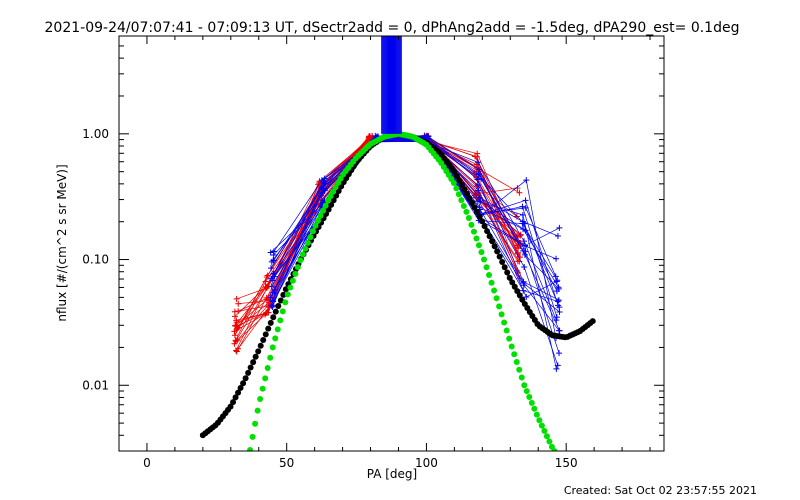 This screenshot has height=500, width=800. I want to click on x-axis-label: PA [deg], so click(392, 474).